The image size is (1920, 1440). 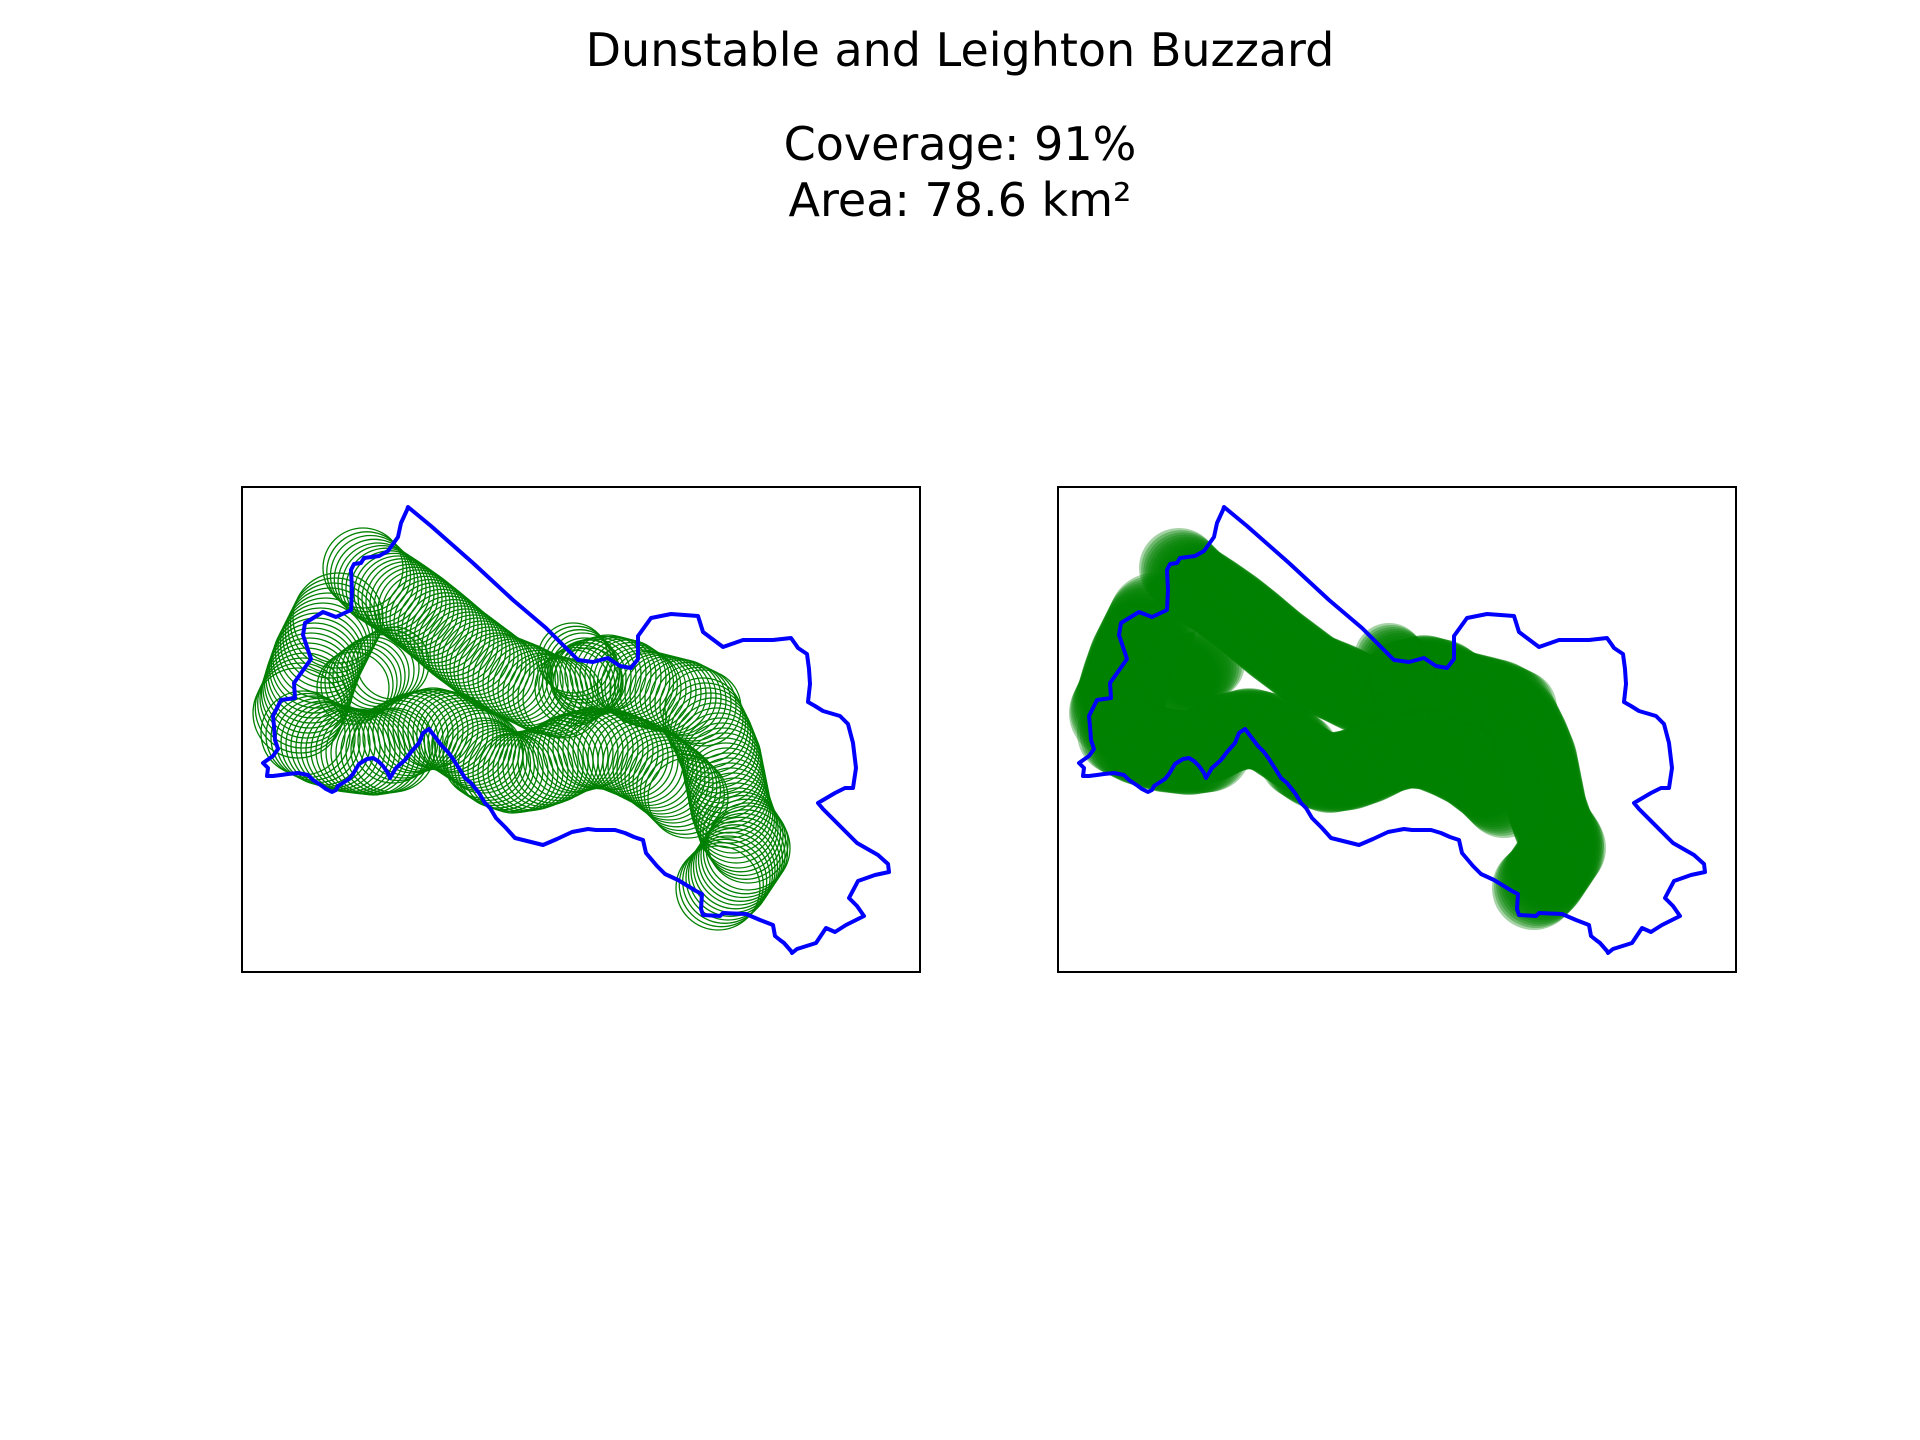 What do you see at coordinates (960, 200) in the screenshot?
I see `area-label: Area: 78.6 km²` at bounding box center [960, 200].